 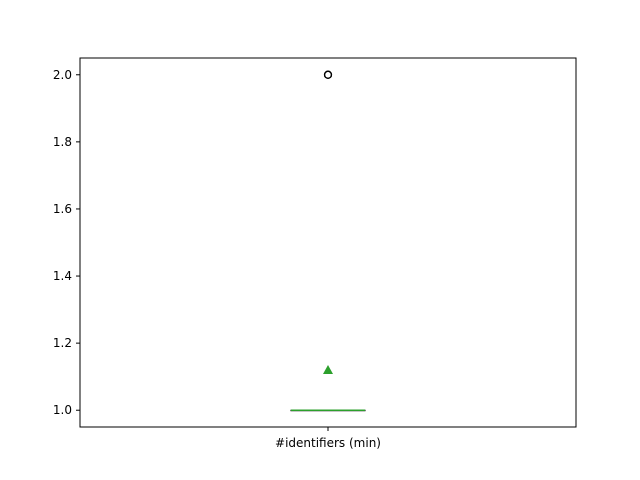 I want to click on x-axis: #identifiers (min), so click(x=328, y=438).